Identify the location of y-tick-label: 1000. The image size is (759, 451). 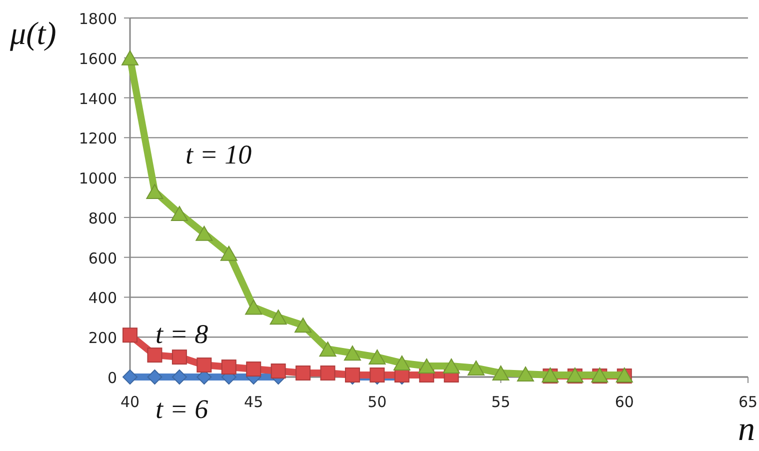
(97, 179).